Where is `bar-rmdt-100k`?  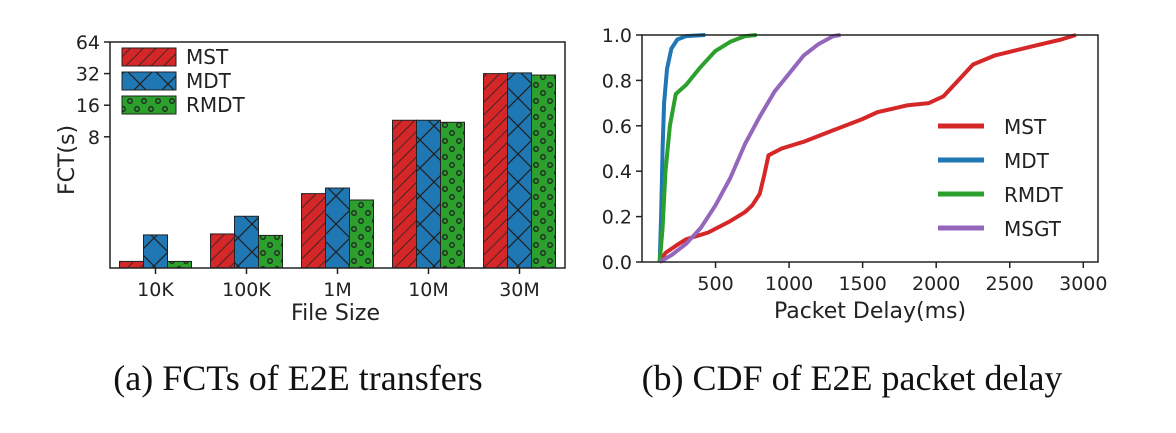 bar-rmdt-100k is located at coordinates (270, 251).